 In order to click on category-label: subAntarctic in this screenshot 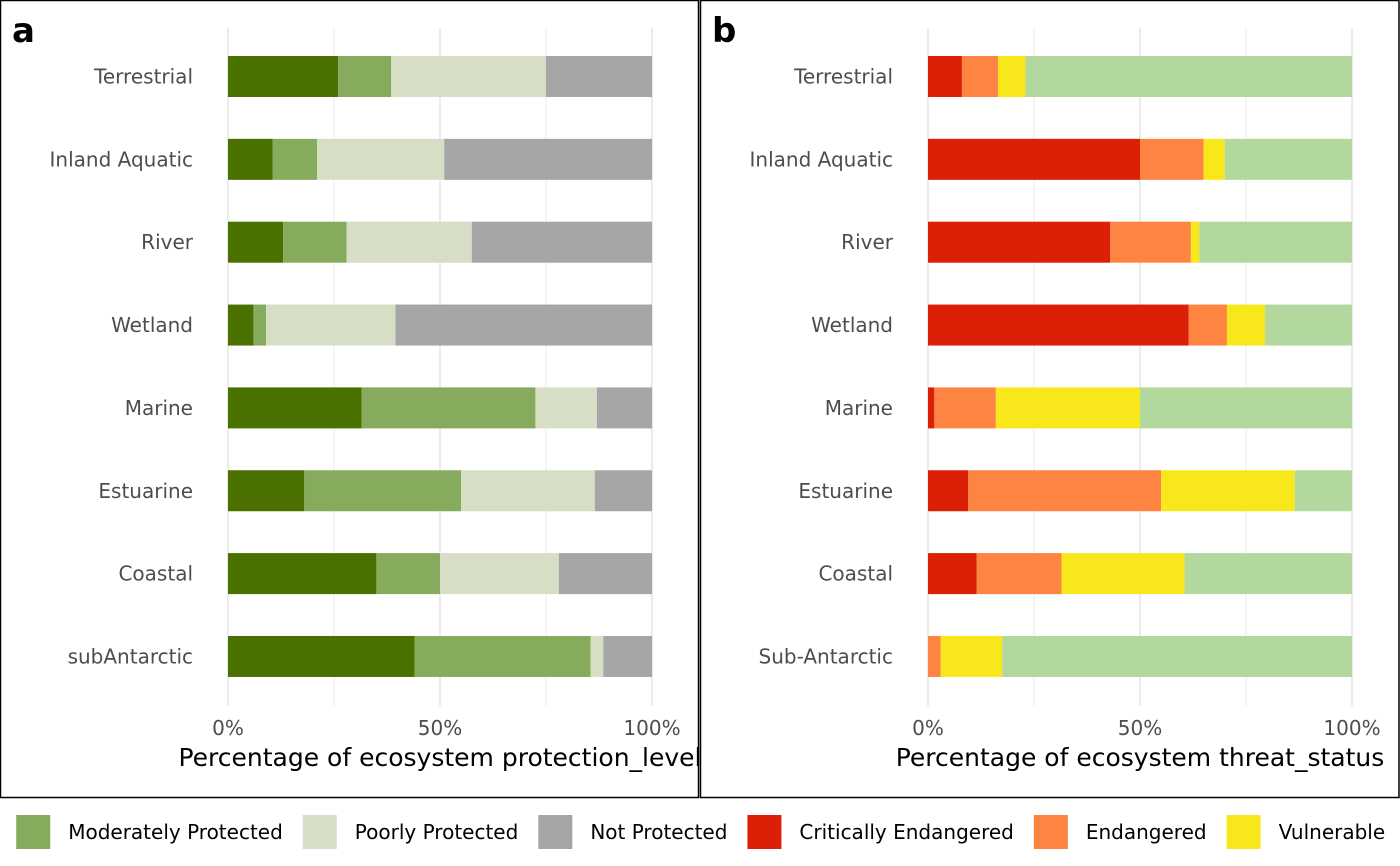, I will do `click(130, 656)`.